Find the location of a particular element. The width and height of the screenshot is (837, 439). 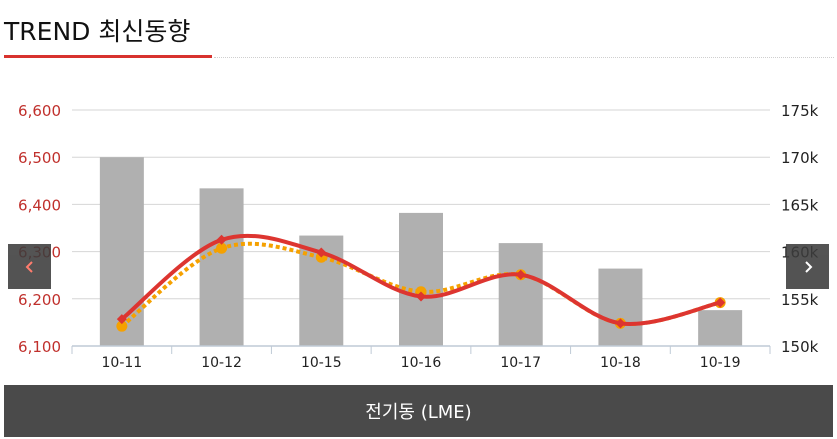

y-axis-right-tick: 165k is located at coordinates (800, 205).